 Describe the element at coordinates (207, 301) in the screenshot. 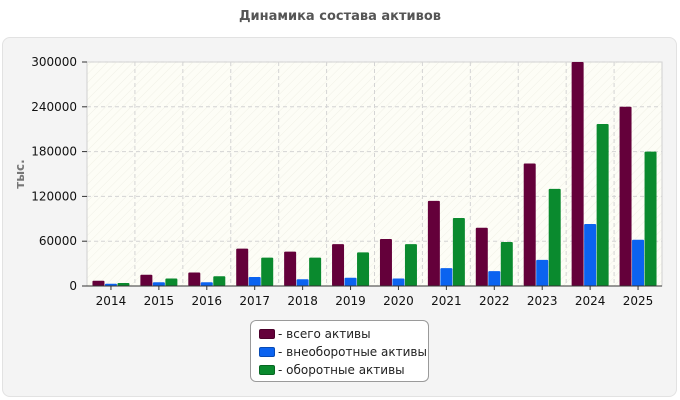

I see `x-tick-label: 2016` at that location.